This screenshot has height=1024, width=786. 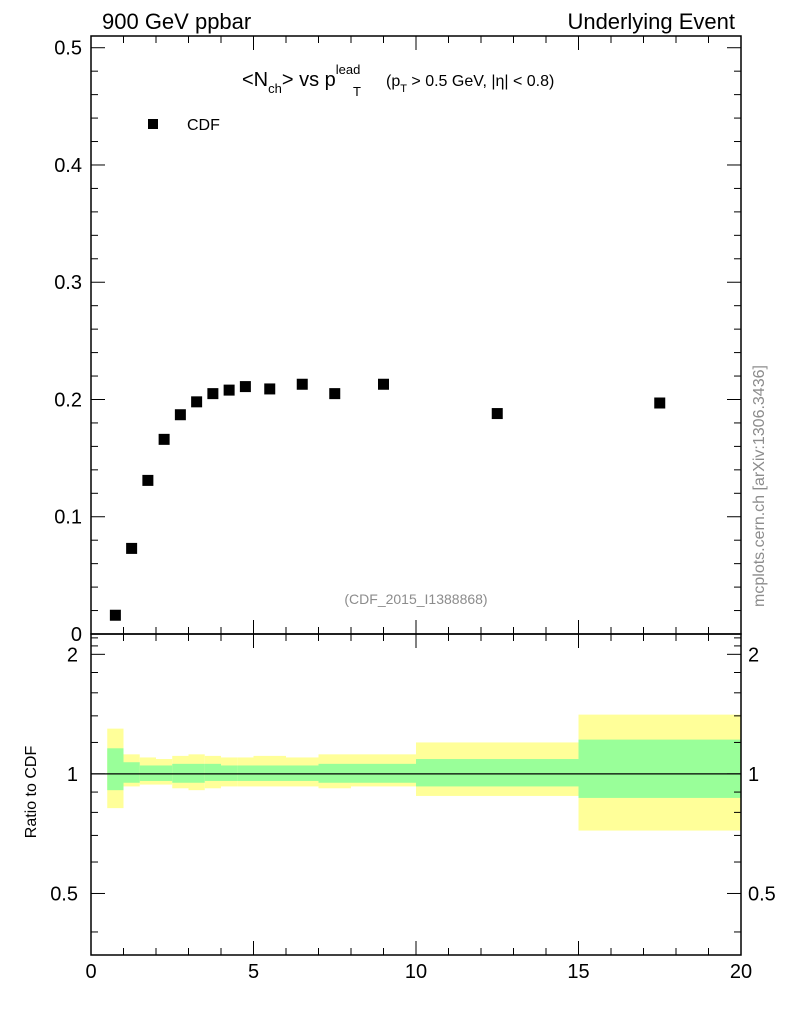 I want to click on x-tick-label: 20, so click(x=741, y=972).